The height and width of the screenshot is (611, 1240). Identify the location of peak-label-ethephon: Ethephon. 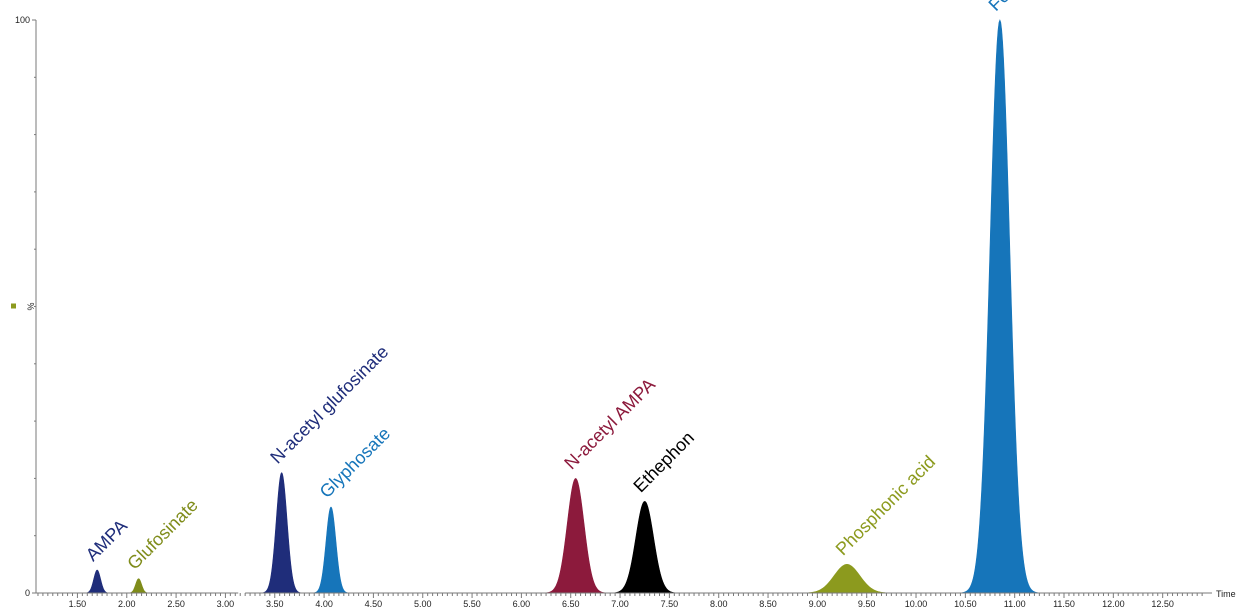
(663, 462).